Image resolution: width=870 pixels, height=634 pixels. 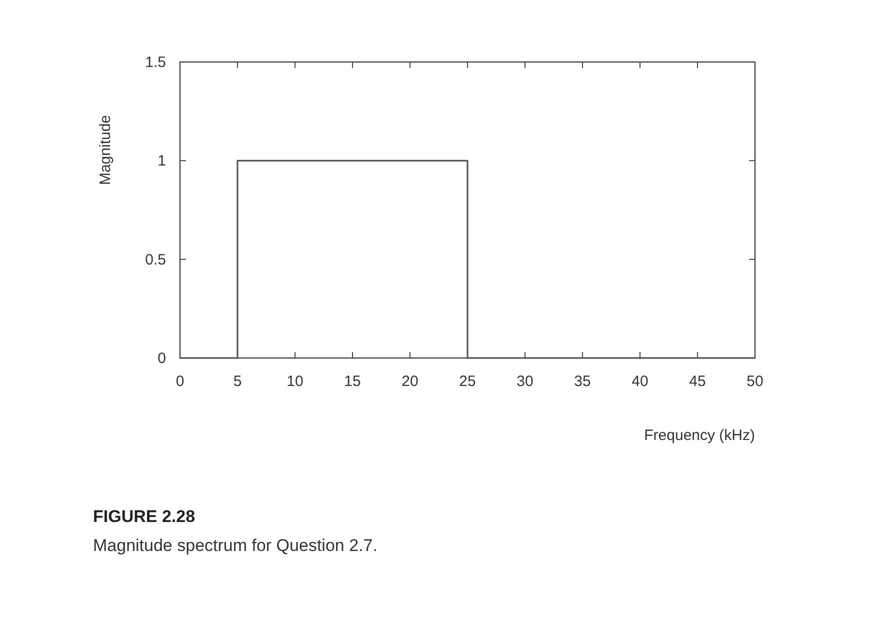 I want to click on x-tick-label: 0, so click(x=180, y=381).